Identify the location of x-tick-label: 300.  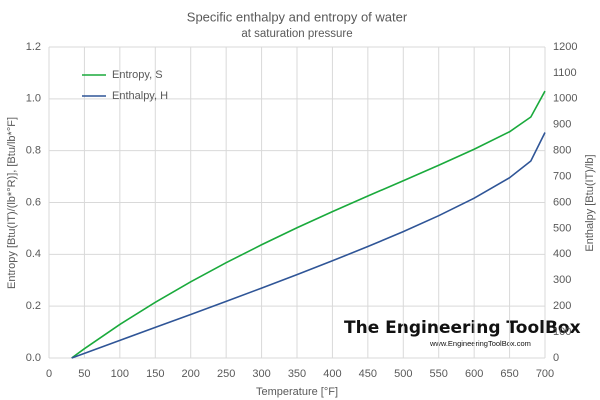
(261, 374).